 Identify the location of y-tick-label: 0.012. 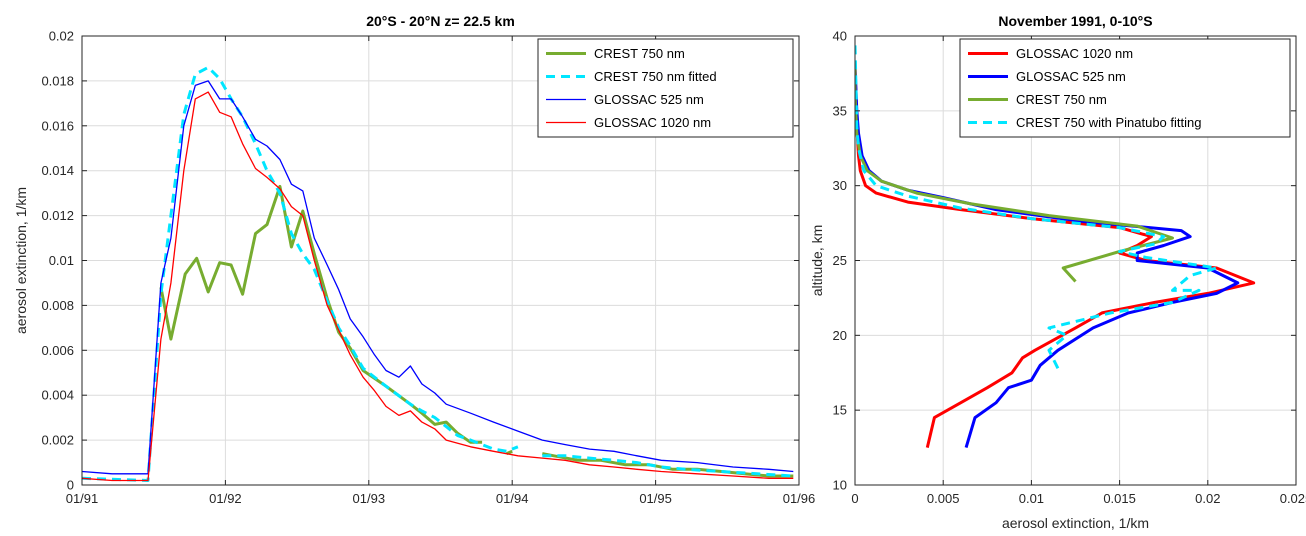
(57, 215).